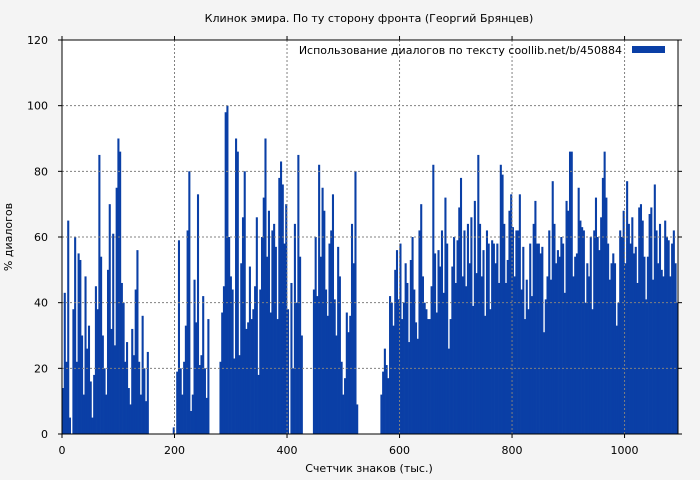 Image resolution: width=700 pixels, height=480 pixels. I want to click on x-axis-label: Счетчик знаков (тыс.), so click(369, 468).